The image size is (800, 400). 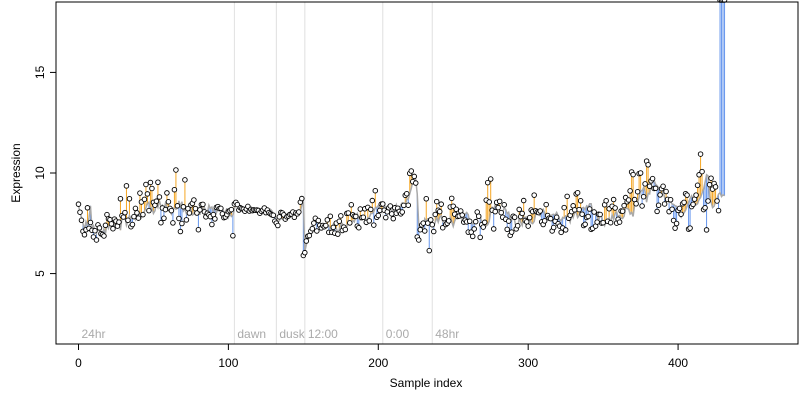 What do you see at coordinates (228, 363) in the screenshot?
I see `x-tick-label: 100` at bounding box center [228, 363].